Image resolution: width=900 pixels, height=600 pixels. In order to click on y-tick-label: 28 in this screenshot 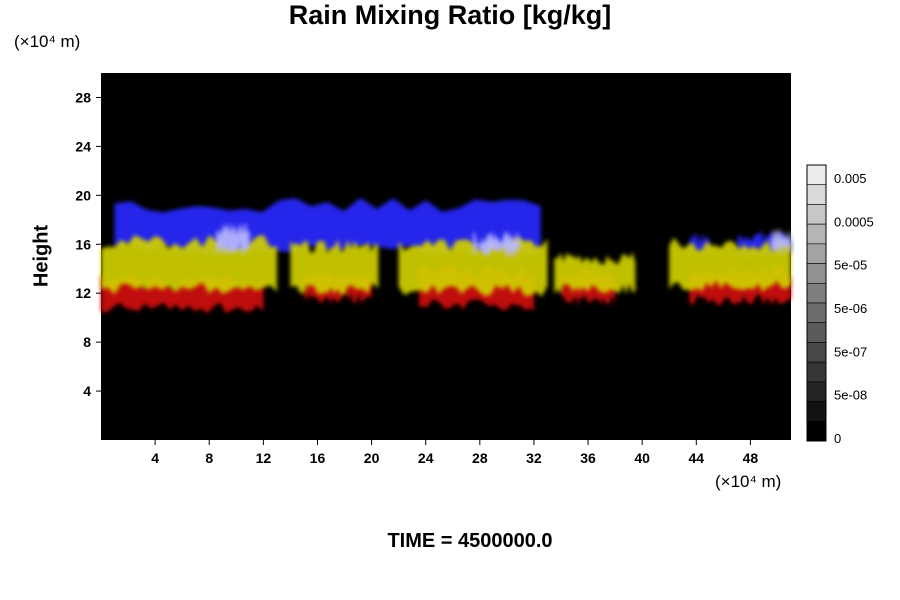, I will do `click(83, 97)`.